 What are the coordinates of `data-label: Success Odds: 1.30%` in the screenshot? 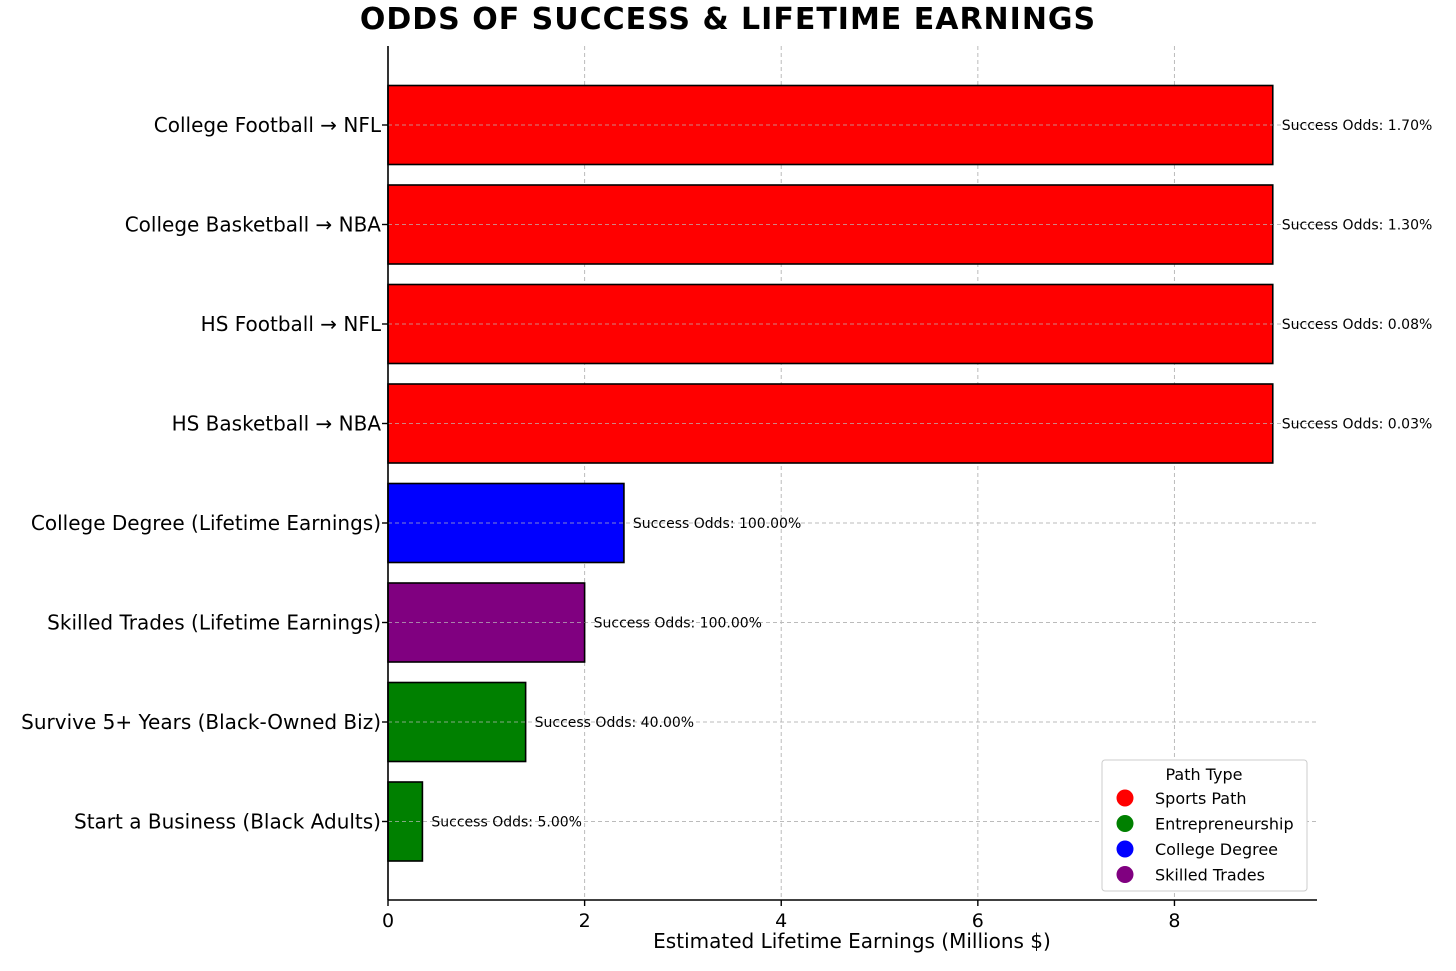 It's located at (1357, 226).